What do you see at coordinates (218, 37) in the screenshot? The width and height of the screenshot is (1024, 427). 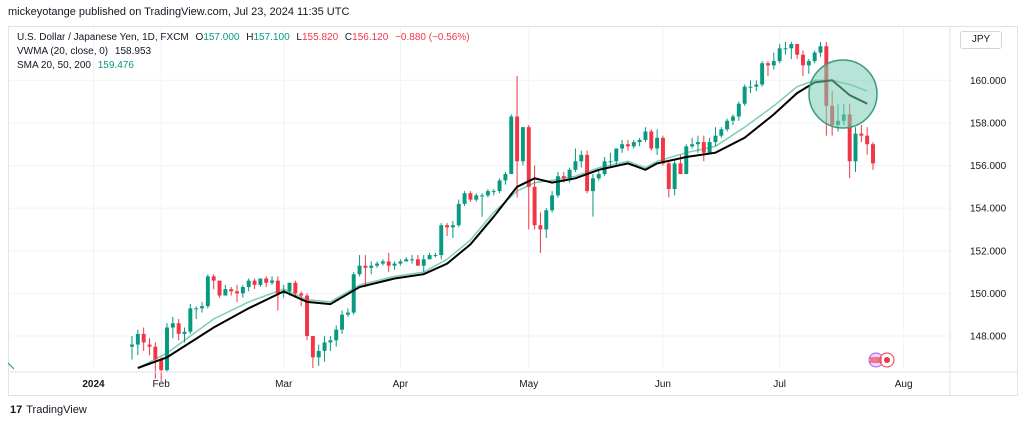 I see `ohlc-open: O157.000` at bounding box center [218, 37].